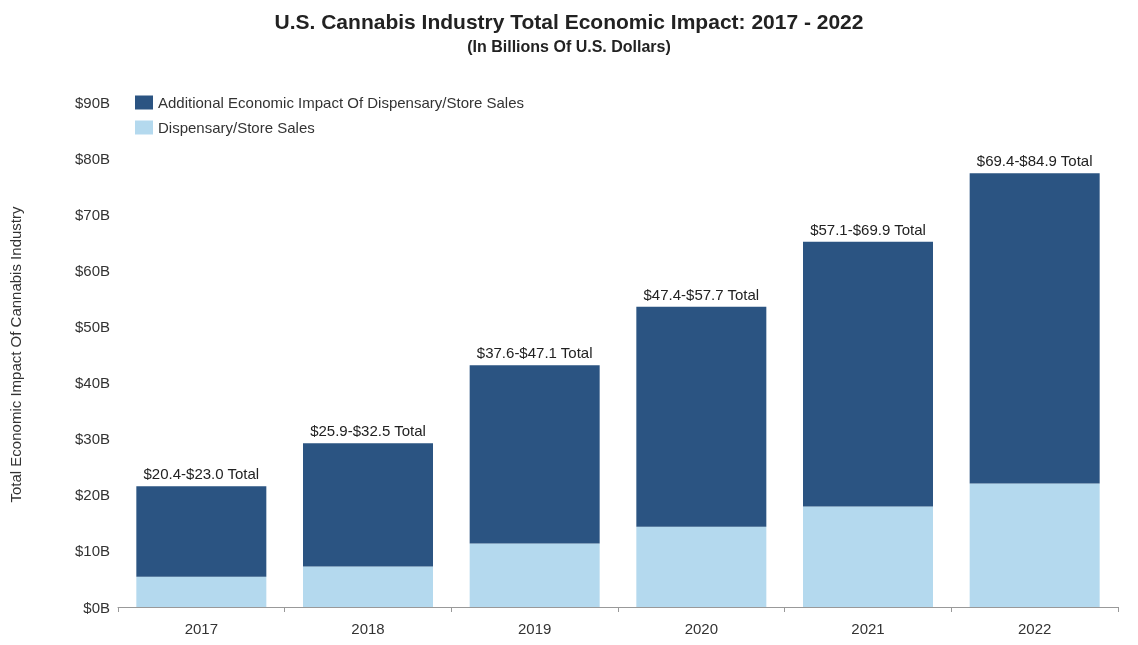  I want to click on y-tick-label: $40B, so click(92, 383).